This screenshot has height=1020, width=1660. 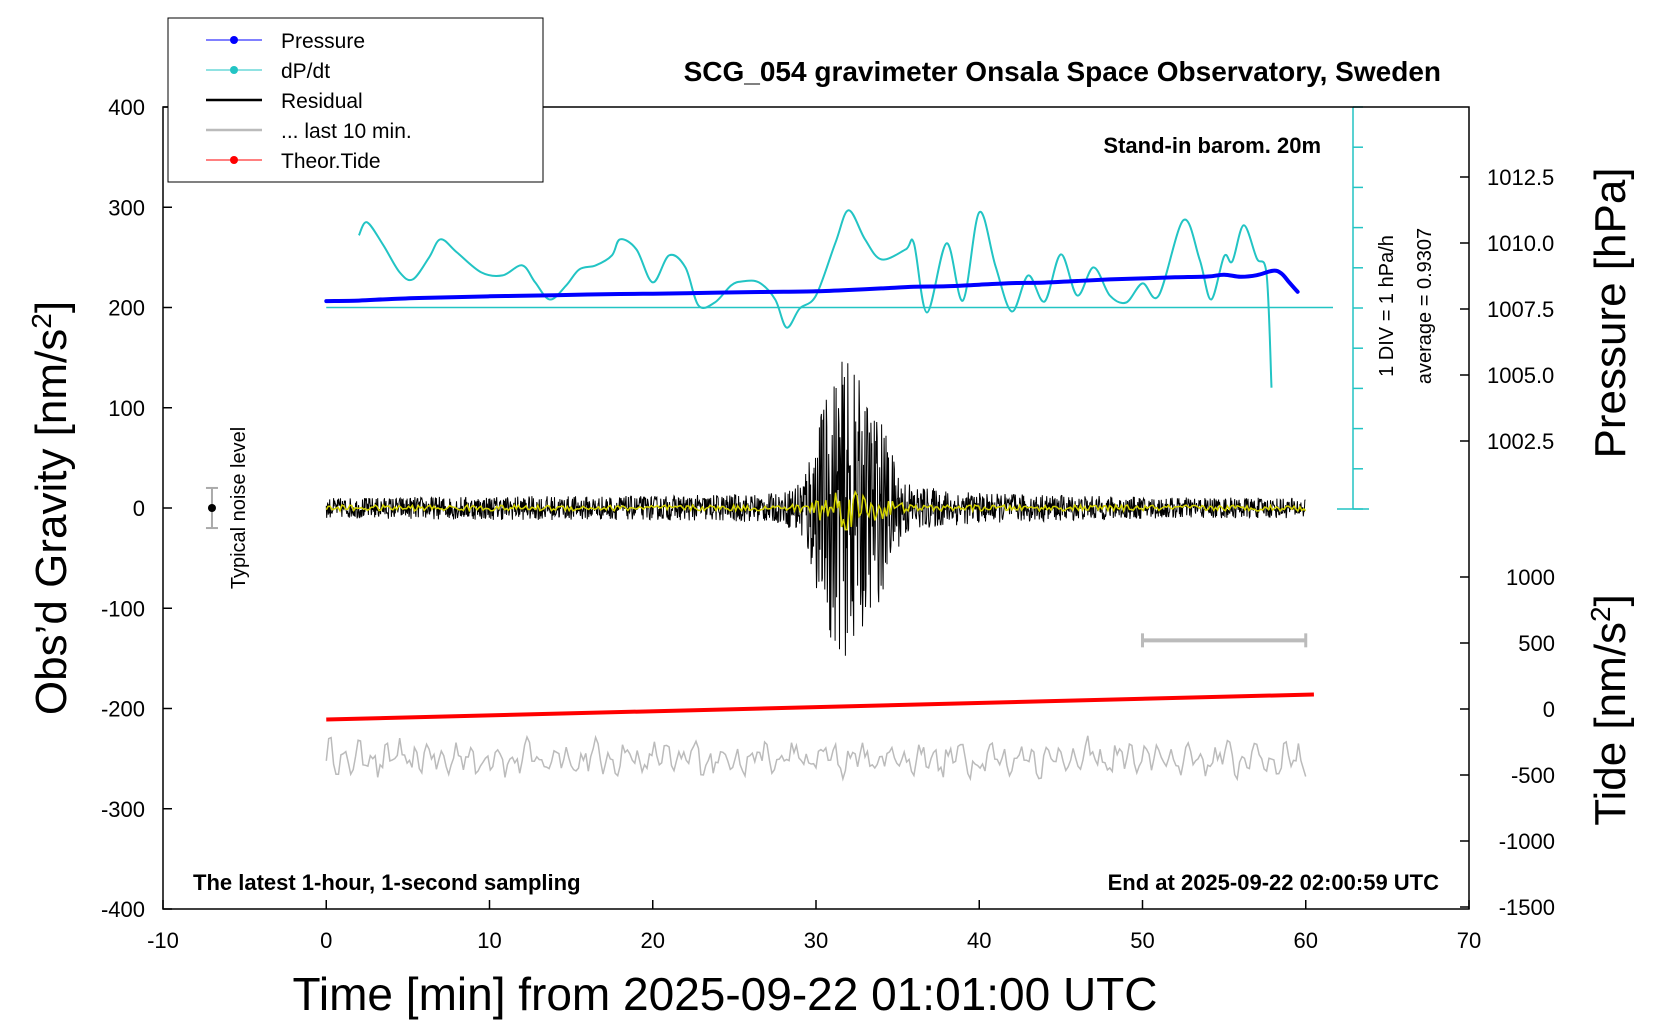 I want to click on x-tick-label: 20, so click(x=653, y=940).